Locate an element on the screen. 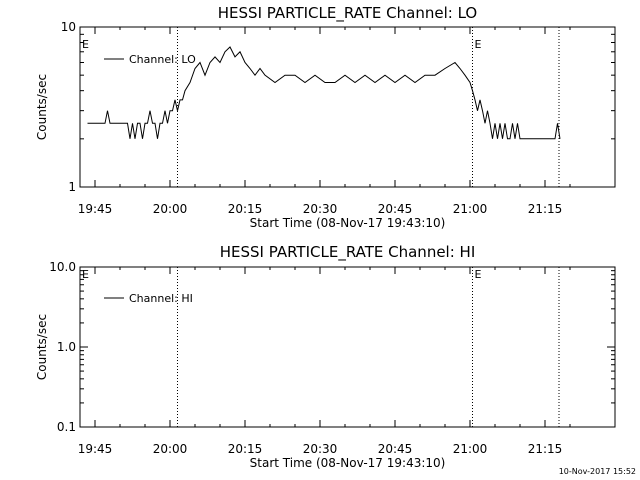  footer-timestamp: 10-Nov-2017 15:52 is located at coordinates (597, 471).